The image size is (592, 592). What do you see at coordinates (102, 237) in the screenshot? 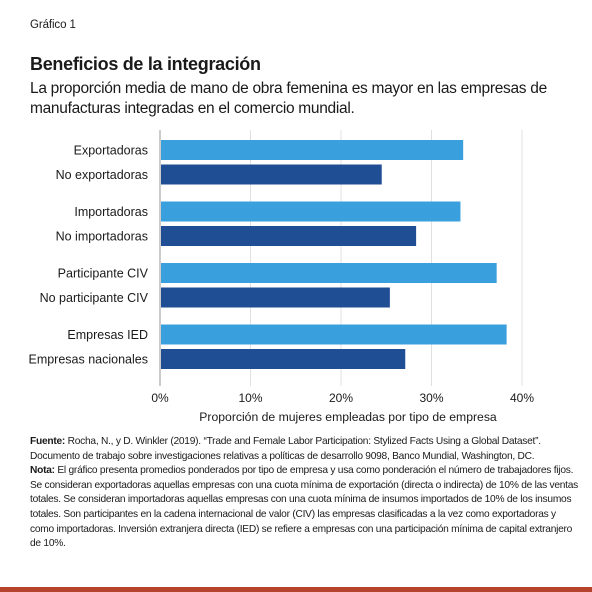
I see `category-label: No importadoras` at bounding box center [102, 237].